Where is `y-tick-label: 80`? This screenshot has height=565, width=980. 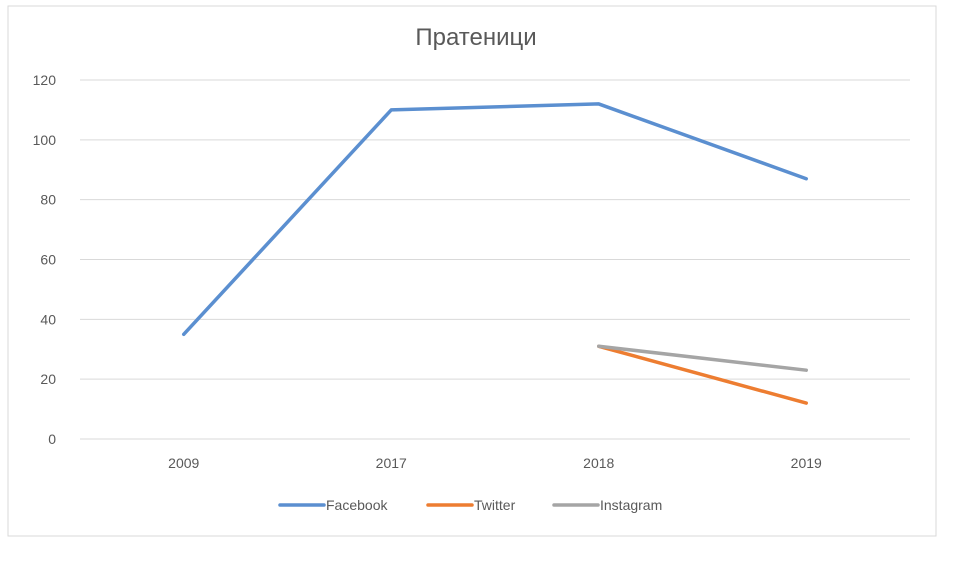 y-tick-label: 80 is located at coordinates (48, 200).